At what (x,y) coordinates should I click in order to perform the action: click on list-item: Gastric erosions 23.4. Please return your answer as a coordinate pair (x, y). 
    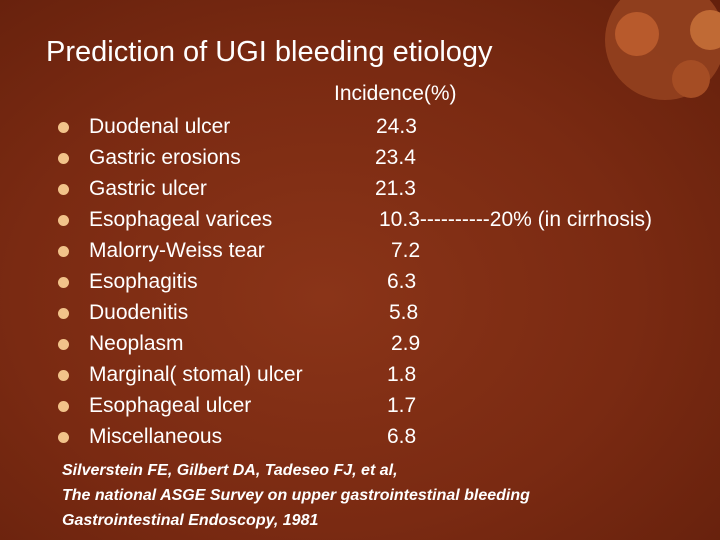
    Looking at the image, I should click on (360, 158).